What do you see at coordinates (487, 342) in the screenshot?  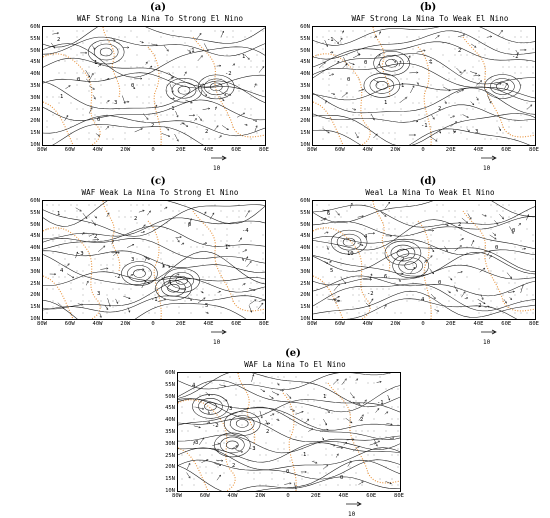 I see `reference-vector-label: 10` at bounding box center [487, 342].